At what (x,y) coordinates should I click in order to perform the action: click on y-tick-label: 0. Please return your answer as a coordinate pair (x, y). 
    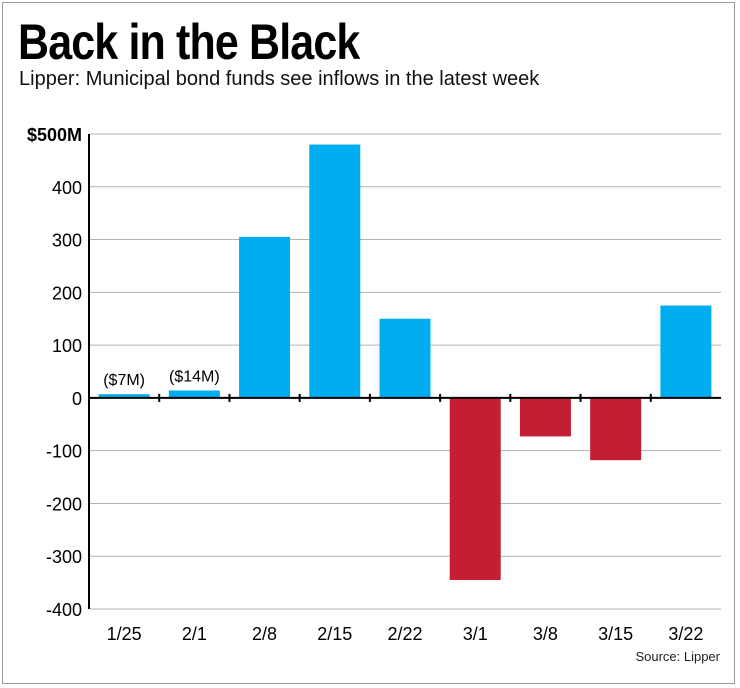
    Looking at the image, I should click on (77, 399).